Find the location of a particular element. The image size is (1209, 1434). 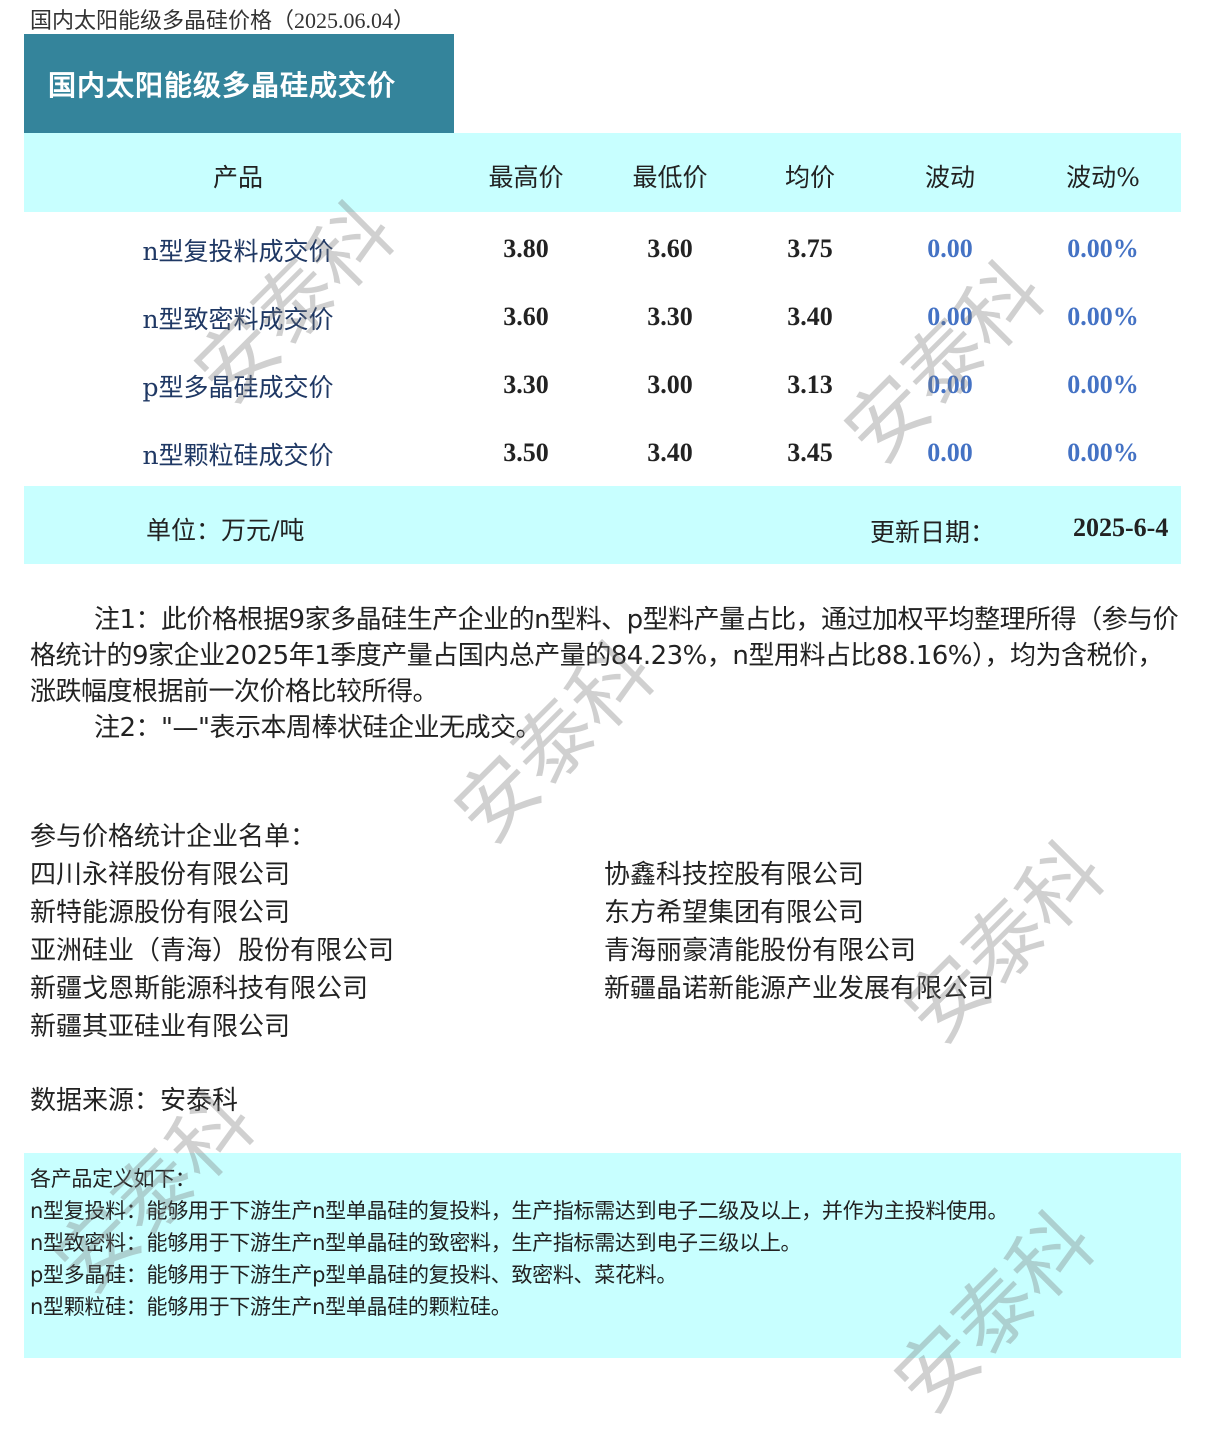

table-footer-band is located at coordinates (602, 525).